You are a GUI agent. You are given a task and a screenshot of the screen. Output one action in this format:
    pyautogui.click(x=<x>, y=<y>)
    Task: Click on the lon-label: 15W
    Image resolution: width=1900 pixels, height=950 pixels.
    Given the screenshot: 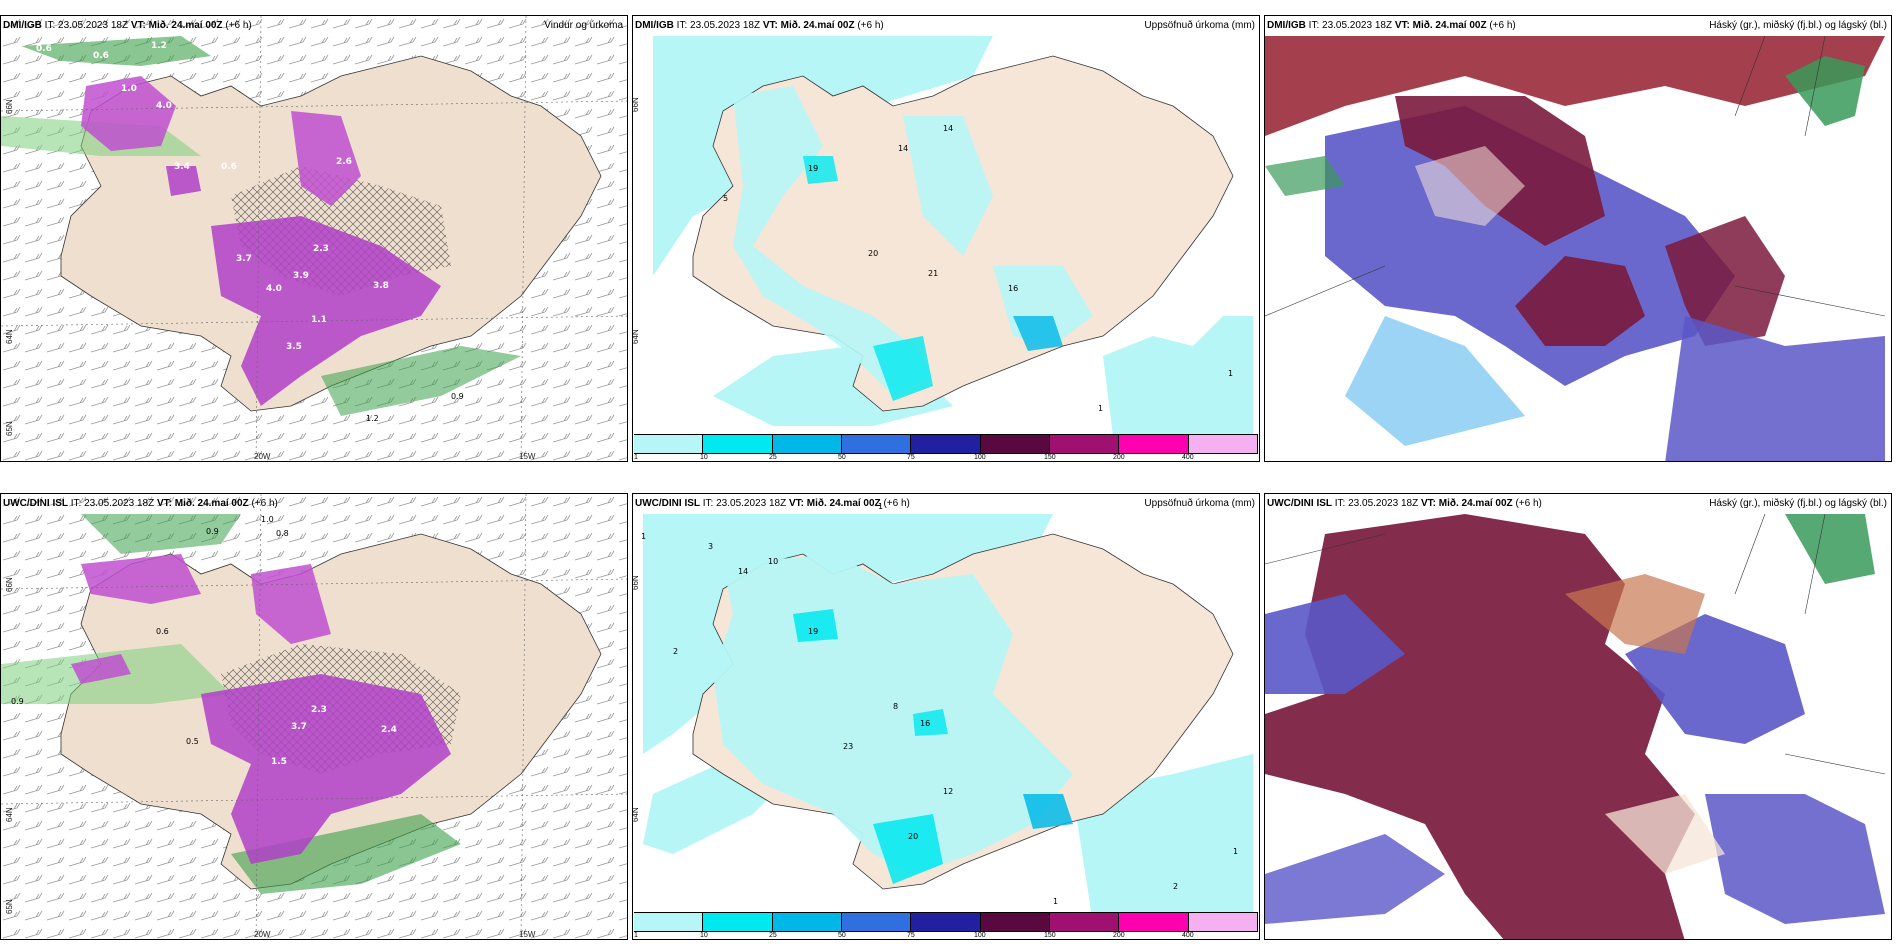 What is the action you would take?
    pyautogui.click(x=527, y=934)
    